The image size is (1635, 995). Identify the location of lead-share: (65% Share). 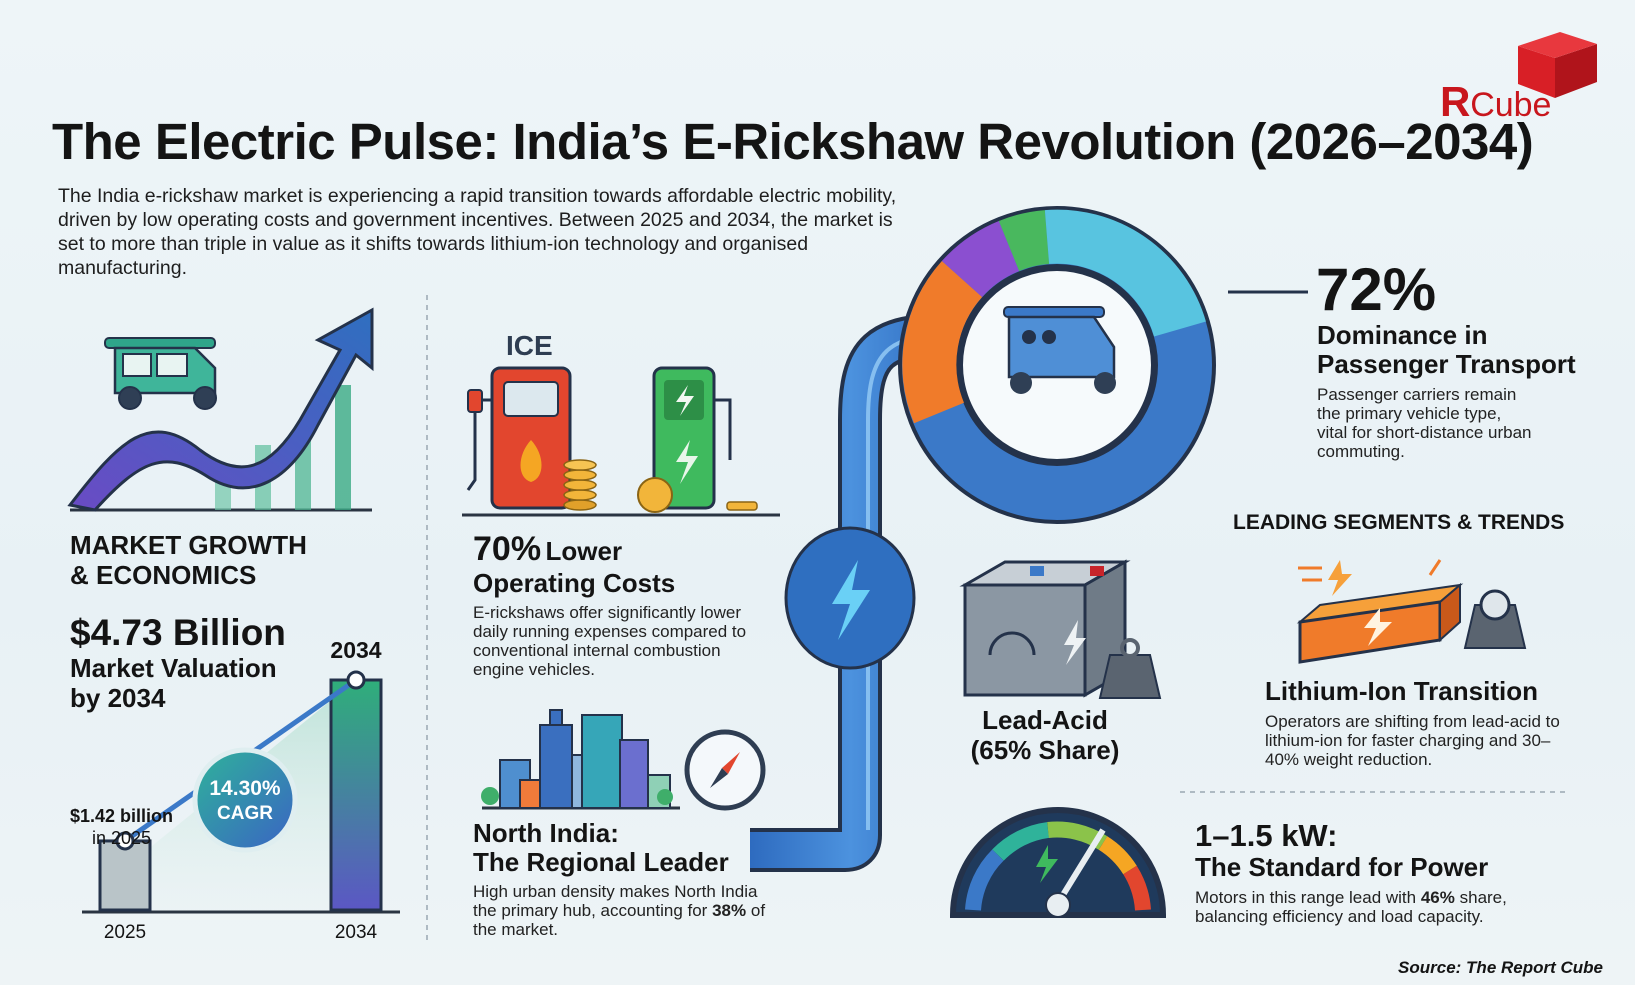
(1045, 750).